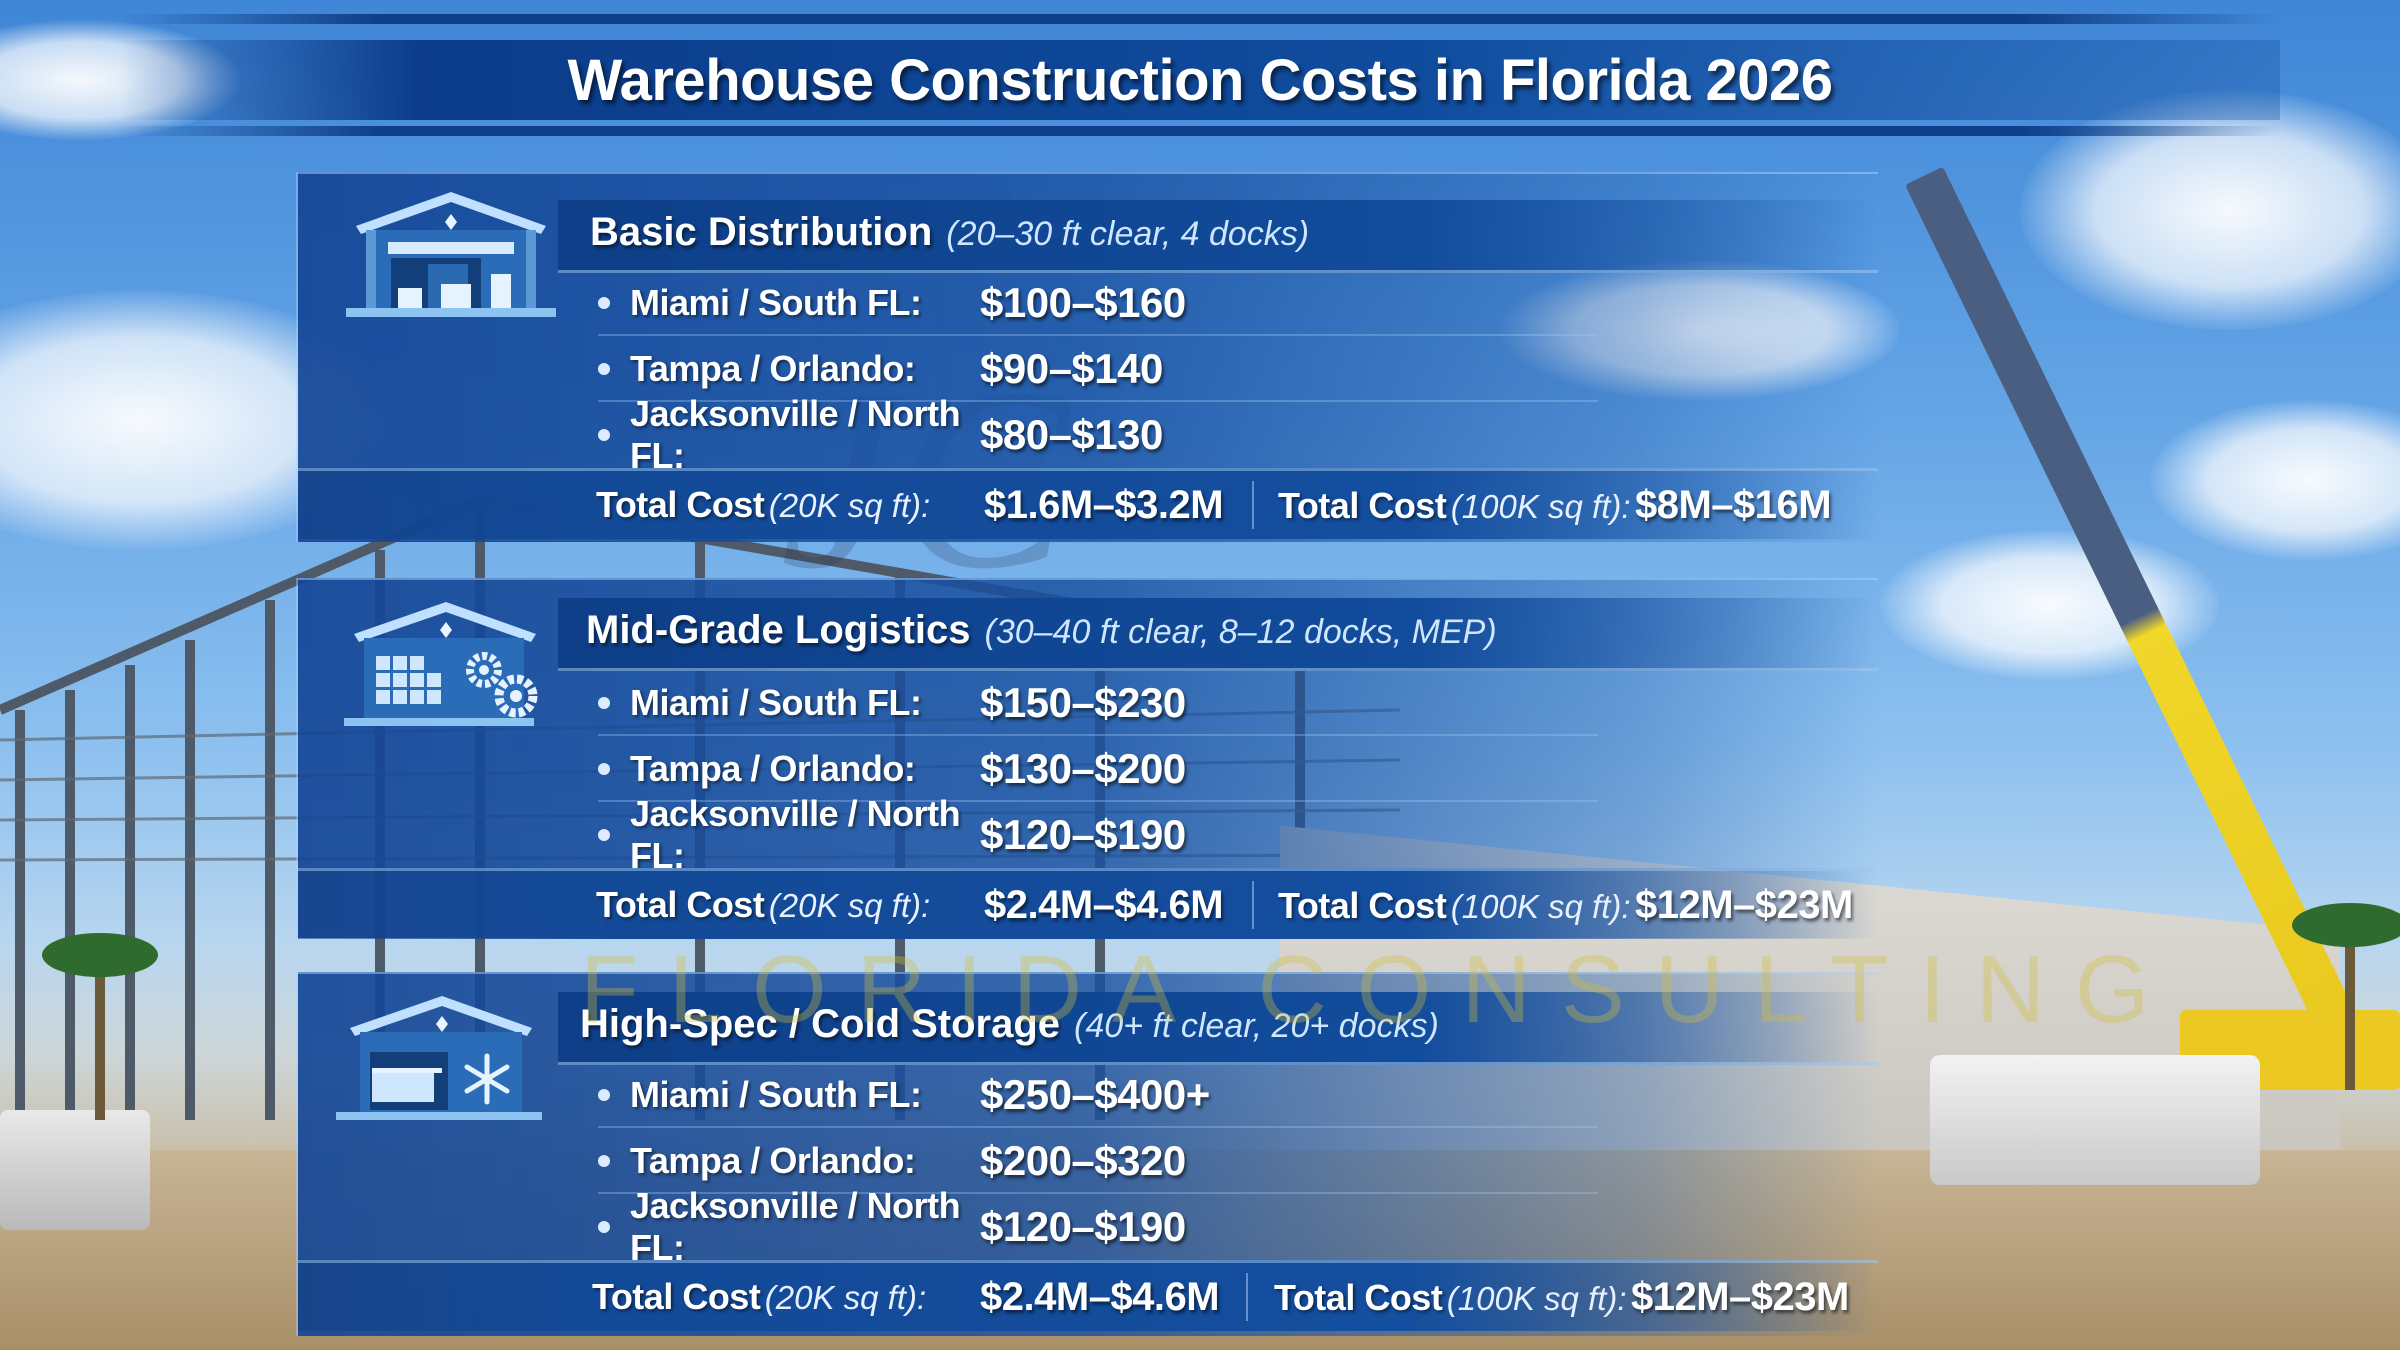 This screenshot has height=1350, width=2400. What do you see at coordinates (2275, 480) in the screenshot?
I see `cloud` at bounding box center [2275, 480].